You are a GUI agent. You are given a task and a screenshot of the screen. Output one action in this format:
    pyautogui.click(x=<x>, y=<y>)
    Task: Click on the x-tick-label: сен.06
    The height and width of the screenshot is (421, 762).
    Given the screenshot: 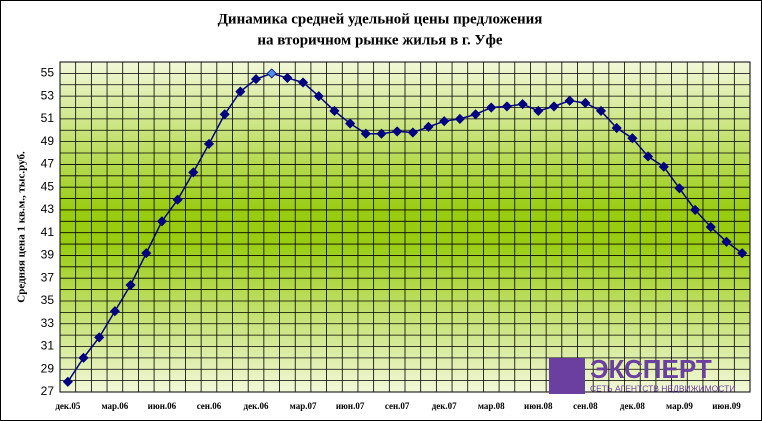 What is the action you would take?
    pyautogui.click(x=209, y=406)
    